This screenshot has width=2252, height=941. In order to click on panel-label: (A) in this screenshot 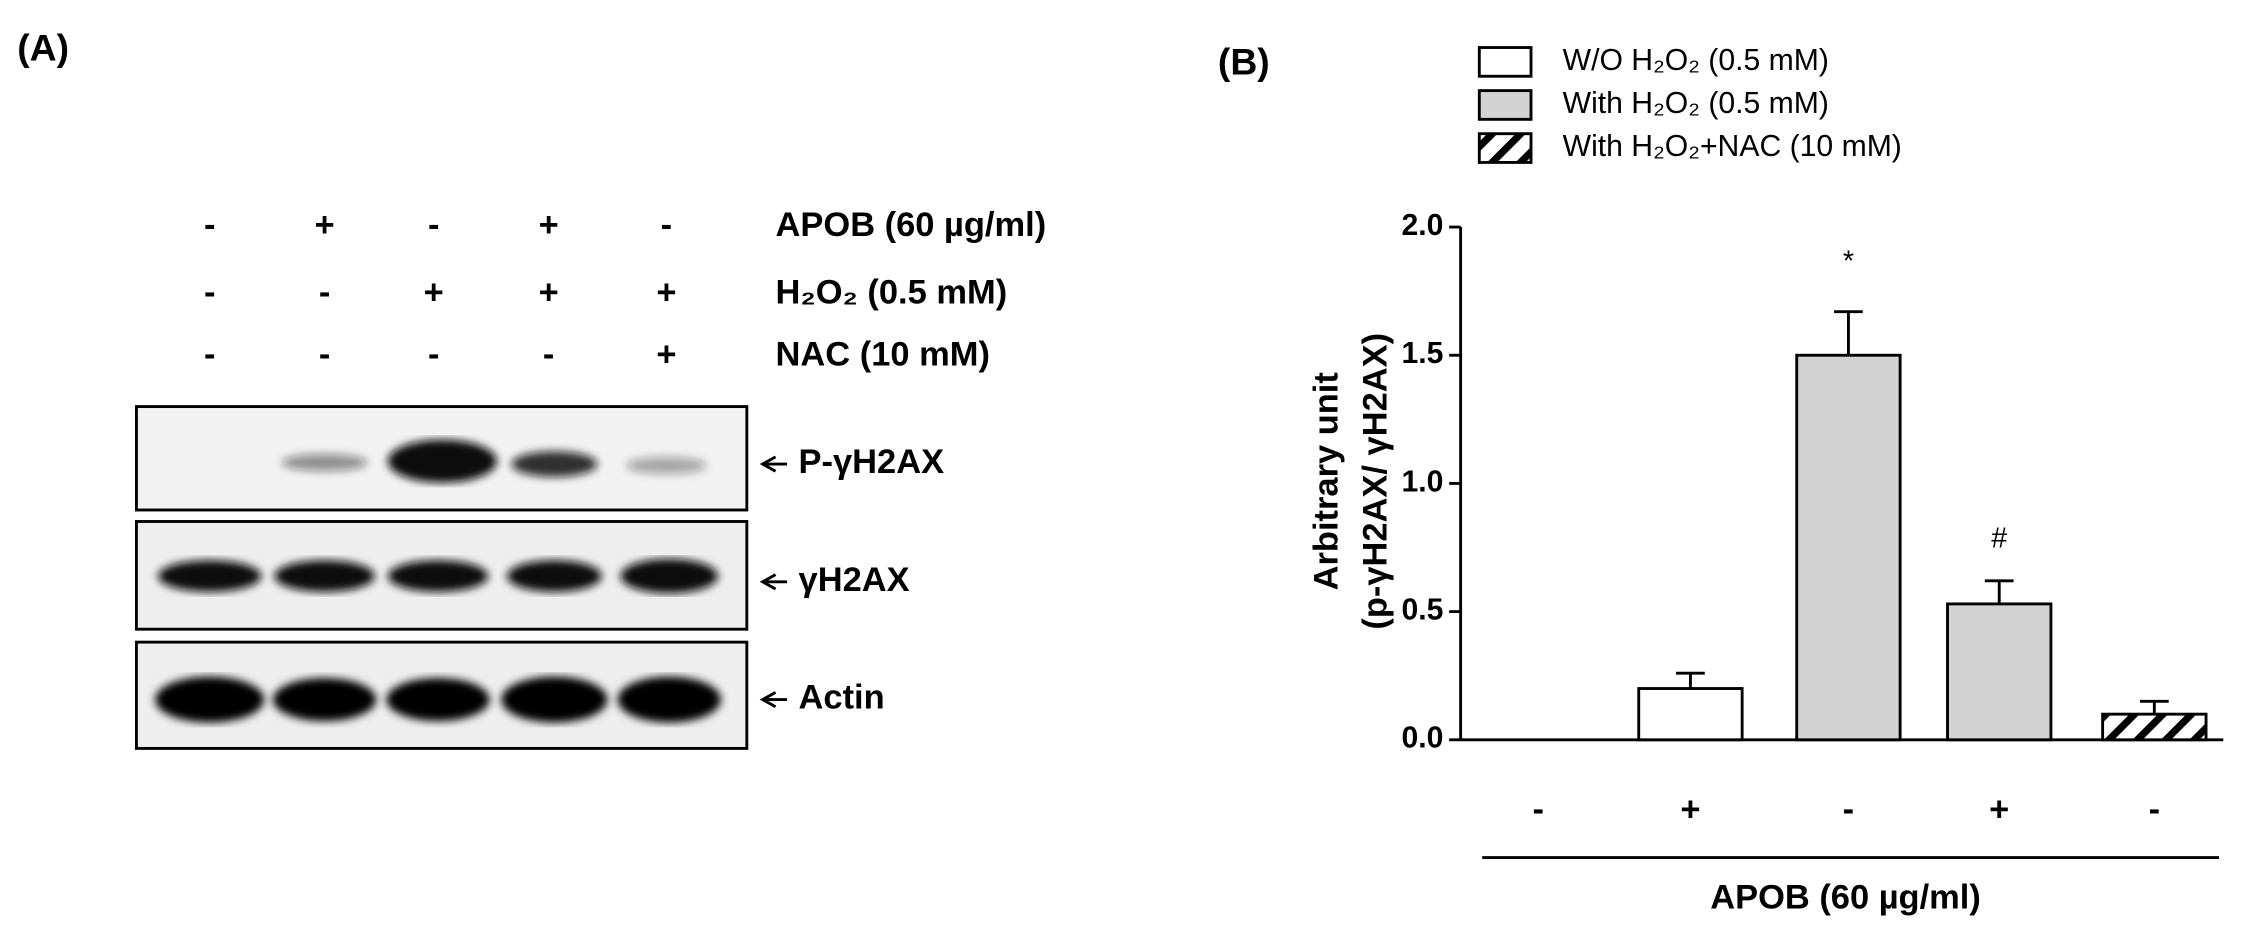, I will do `click(43, 47)`.